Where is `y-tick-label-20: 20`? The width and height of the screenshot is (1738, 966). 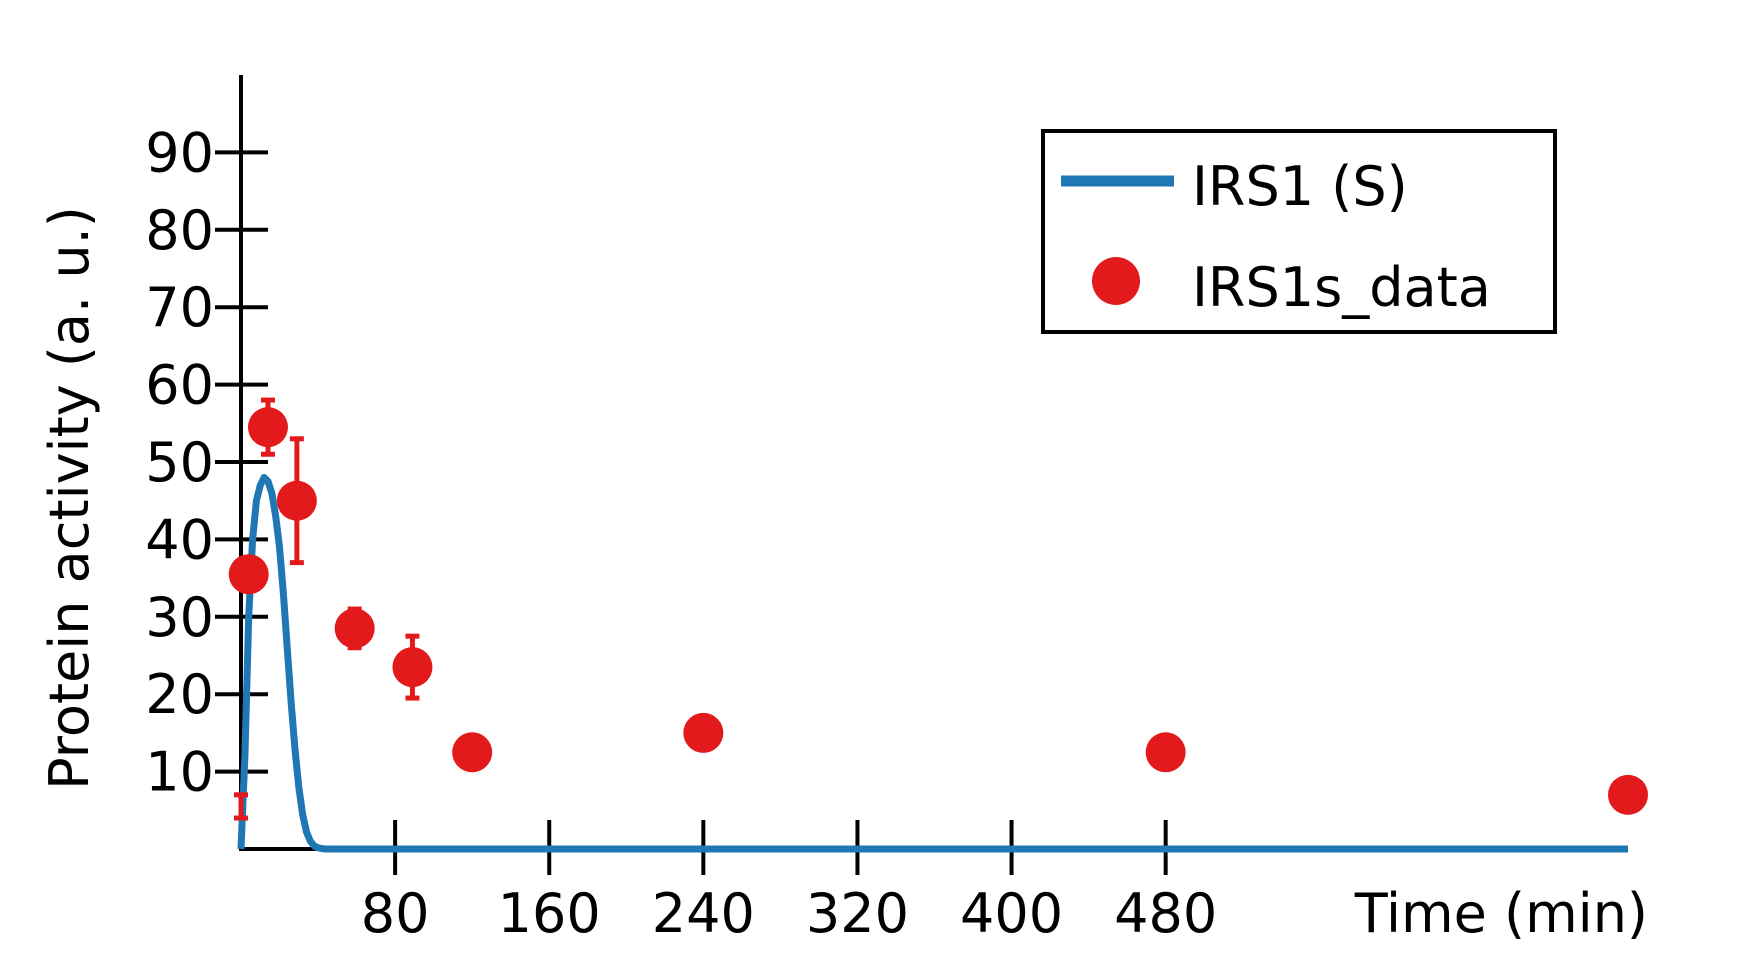 y-tick-label-20: 20 is located at coordinates (179, 694).